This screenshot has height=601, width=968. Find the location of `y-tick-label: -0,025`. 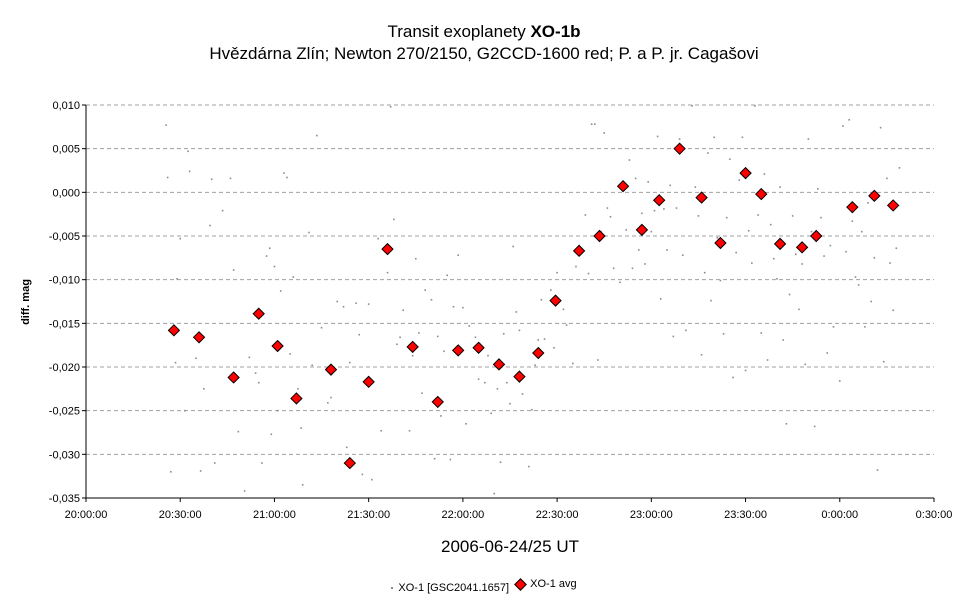

y-tick-label: -0,025 is located at coordinates (64, 412).